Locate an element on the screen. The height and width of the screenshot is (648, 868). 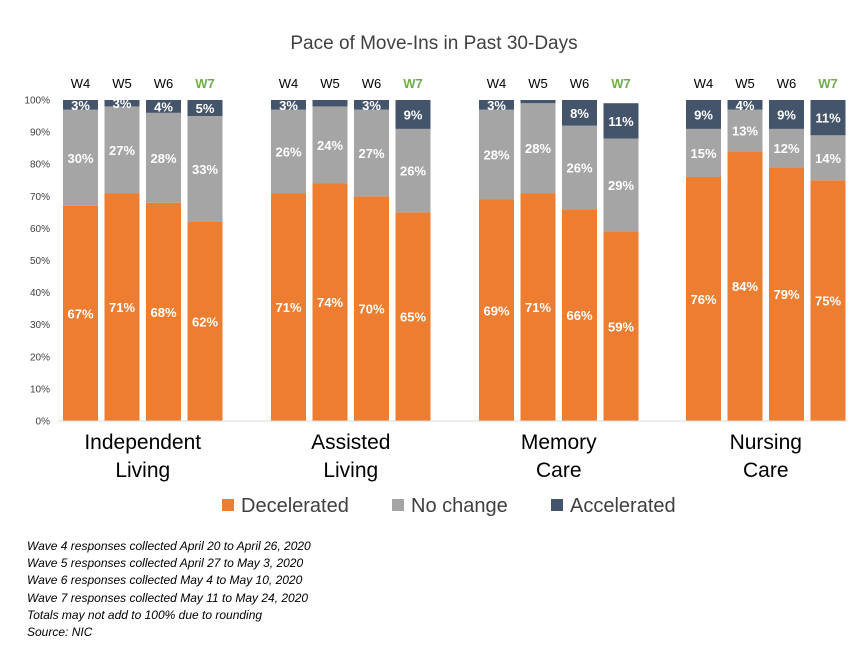
data-label: 74% is located at coordinates (330, 302).